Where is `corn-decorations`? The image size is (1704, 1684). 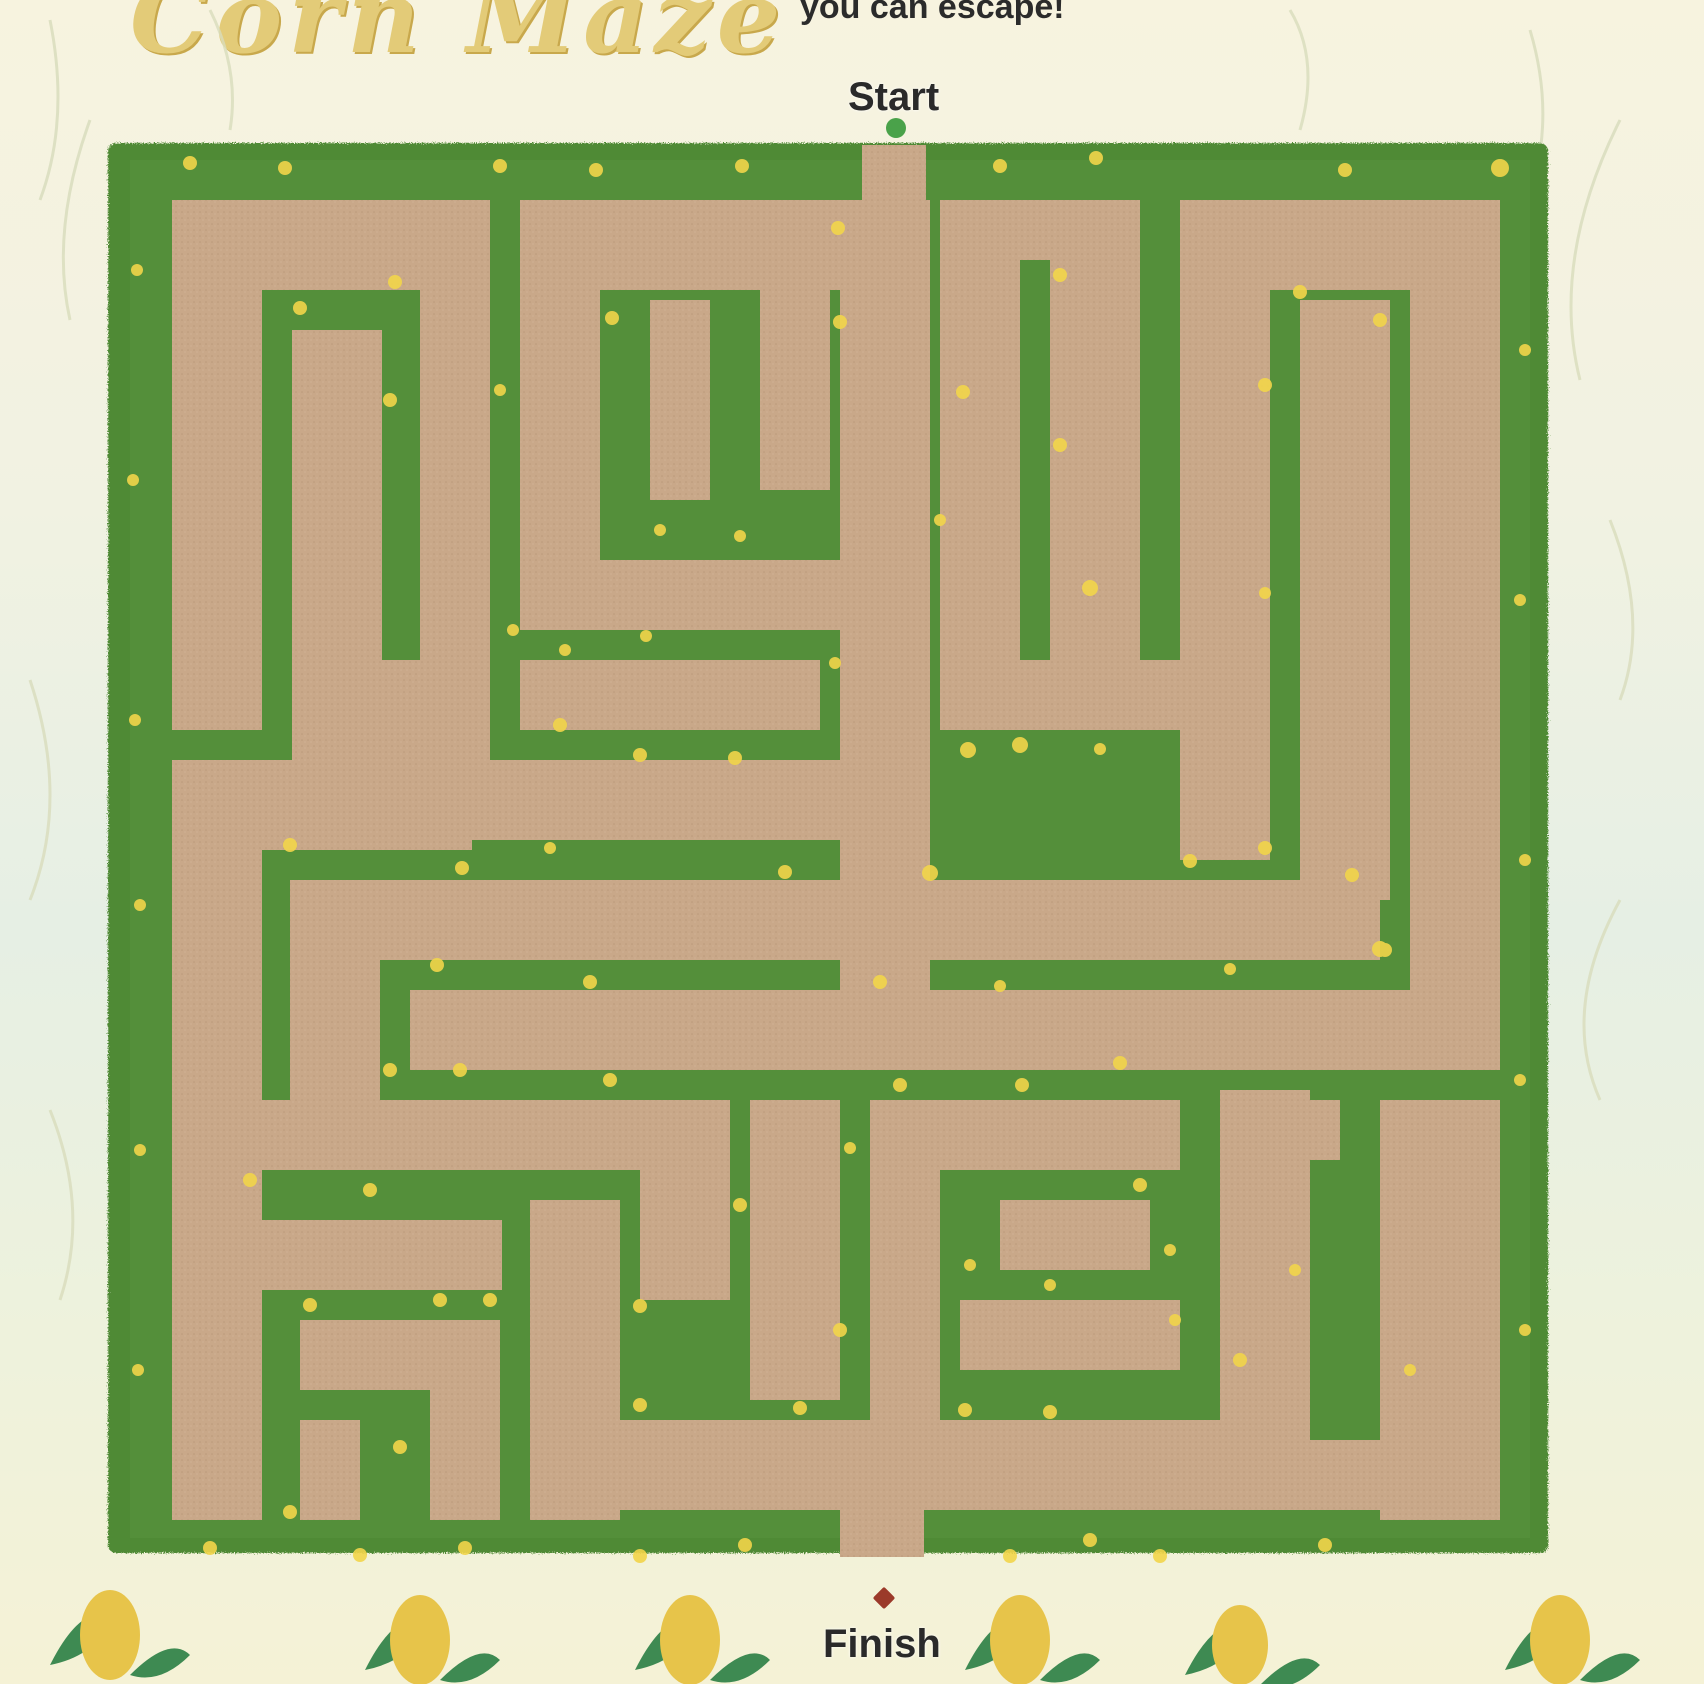 corn-decorations is located at coordinates (845, 1637).